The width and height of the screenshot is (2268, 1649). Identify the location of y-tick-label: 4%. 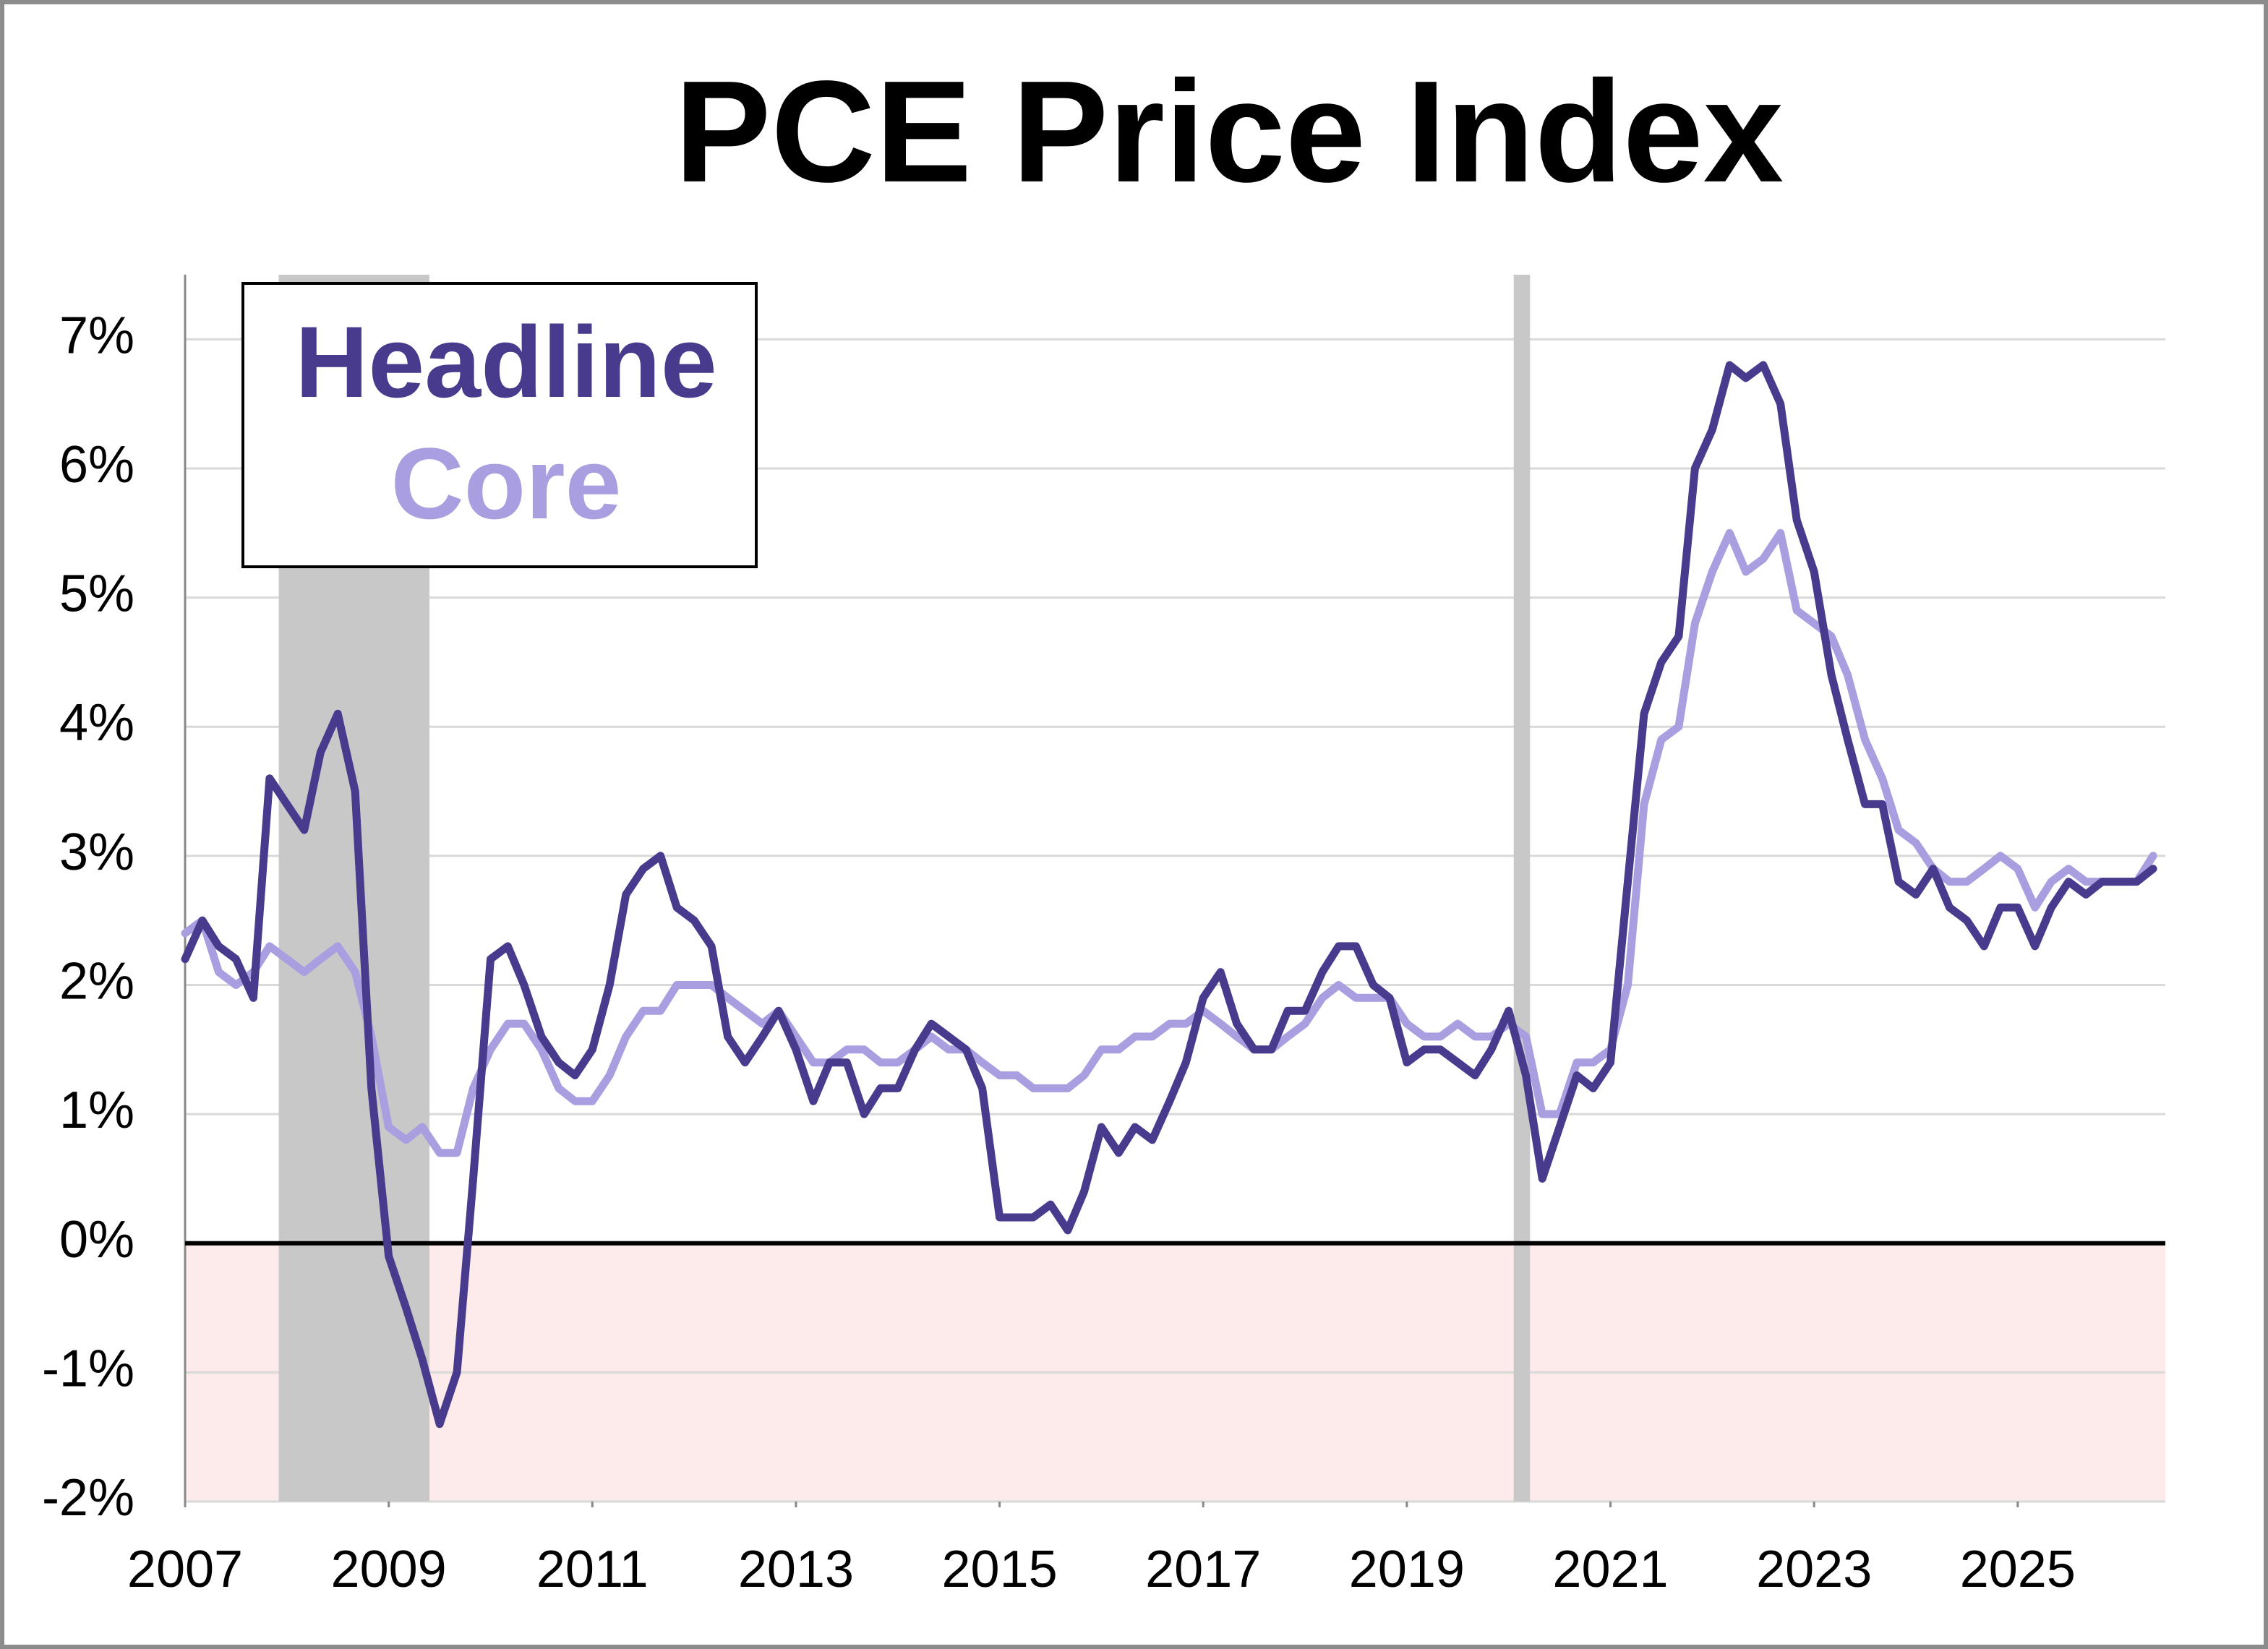
(96, 723).